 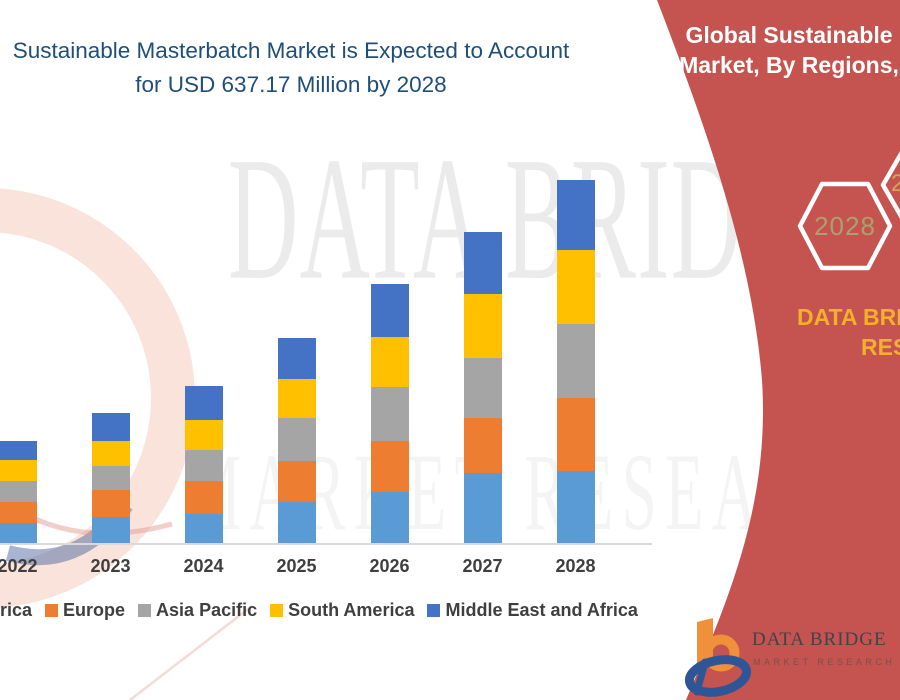 What do you see at coordinates (351, 610) in the screenshot?
I see `legend-label: South America` at bounding box center [351, 610].